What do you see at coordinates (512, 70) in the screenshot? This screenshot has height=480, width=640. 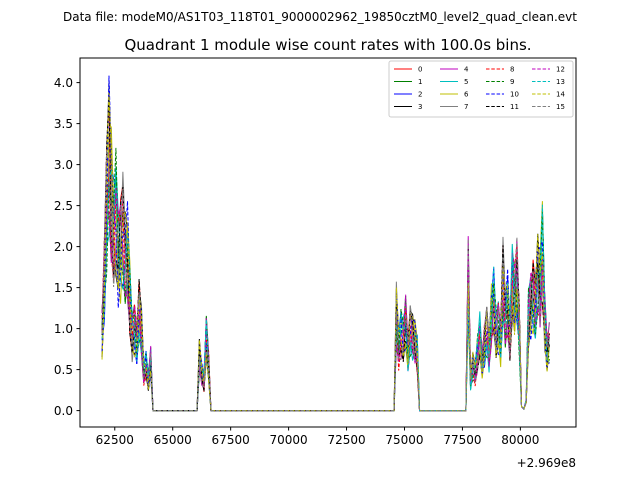 I see `legend-label-8: 8` at bounding box center [512, 70].